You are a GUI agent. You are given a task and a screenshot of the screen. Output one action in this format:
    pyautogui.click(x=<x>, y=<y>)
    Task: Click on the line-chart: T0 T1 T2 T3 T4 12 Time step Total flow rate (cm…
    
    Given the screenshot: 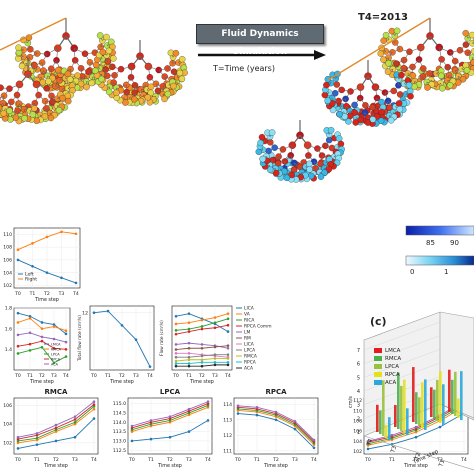 What is the action you would take?
    pyautogui.click(x=116, y=345)
    